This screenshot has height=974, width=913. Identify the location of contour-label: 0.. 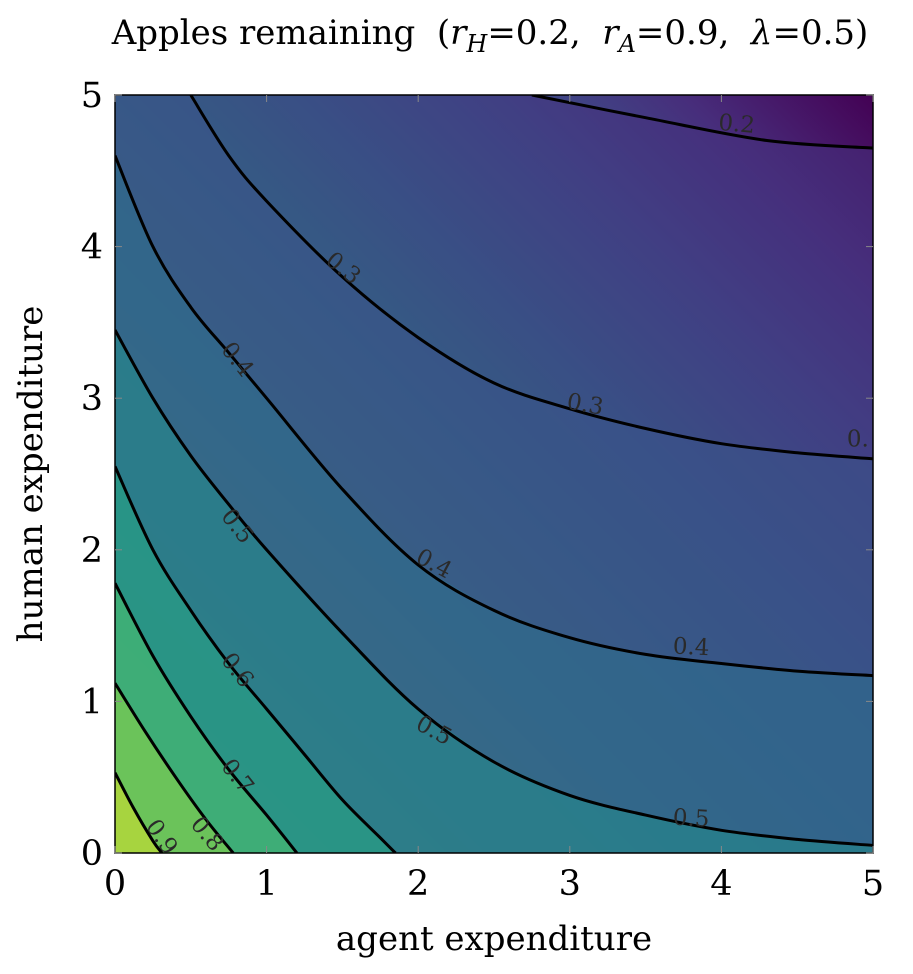
(858, 440).